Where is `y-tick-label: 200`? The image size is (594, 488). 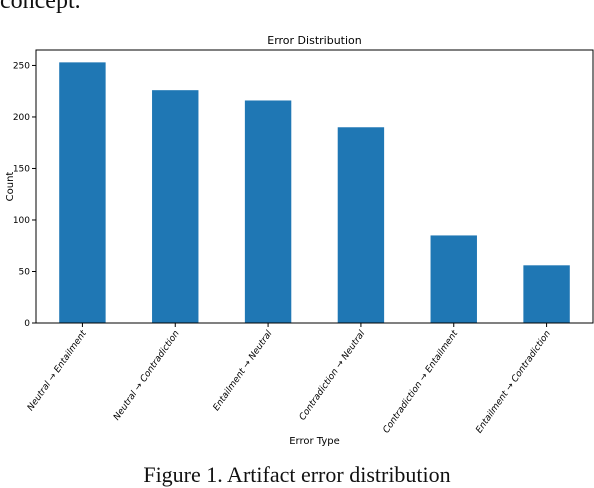
y-tick-label: 200 is located at coordinates (21, 118).